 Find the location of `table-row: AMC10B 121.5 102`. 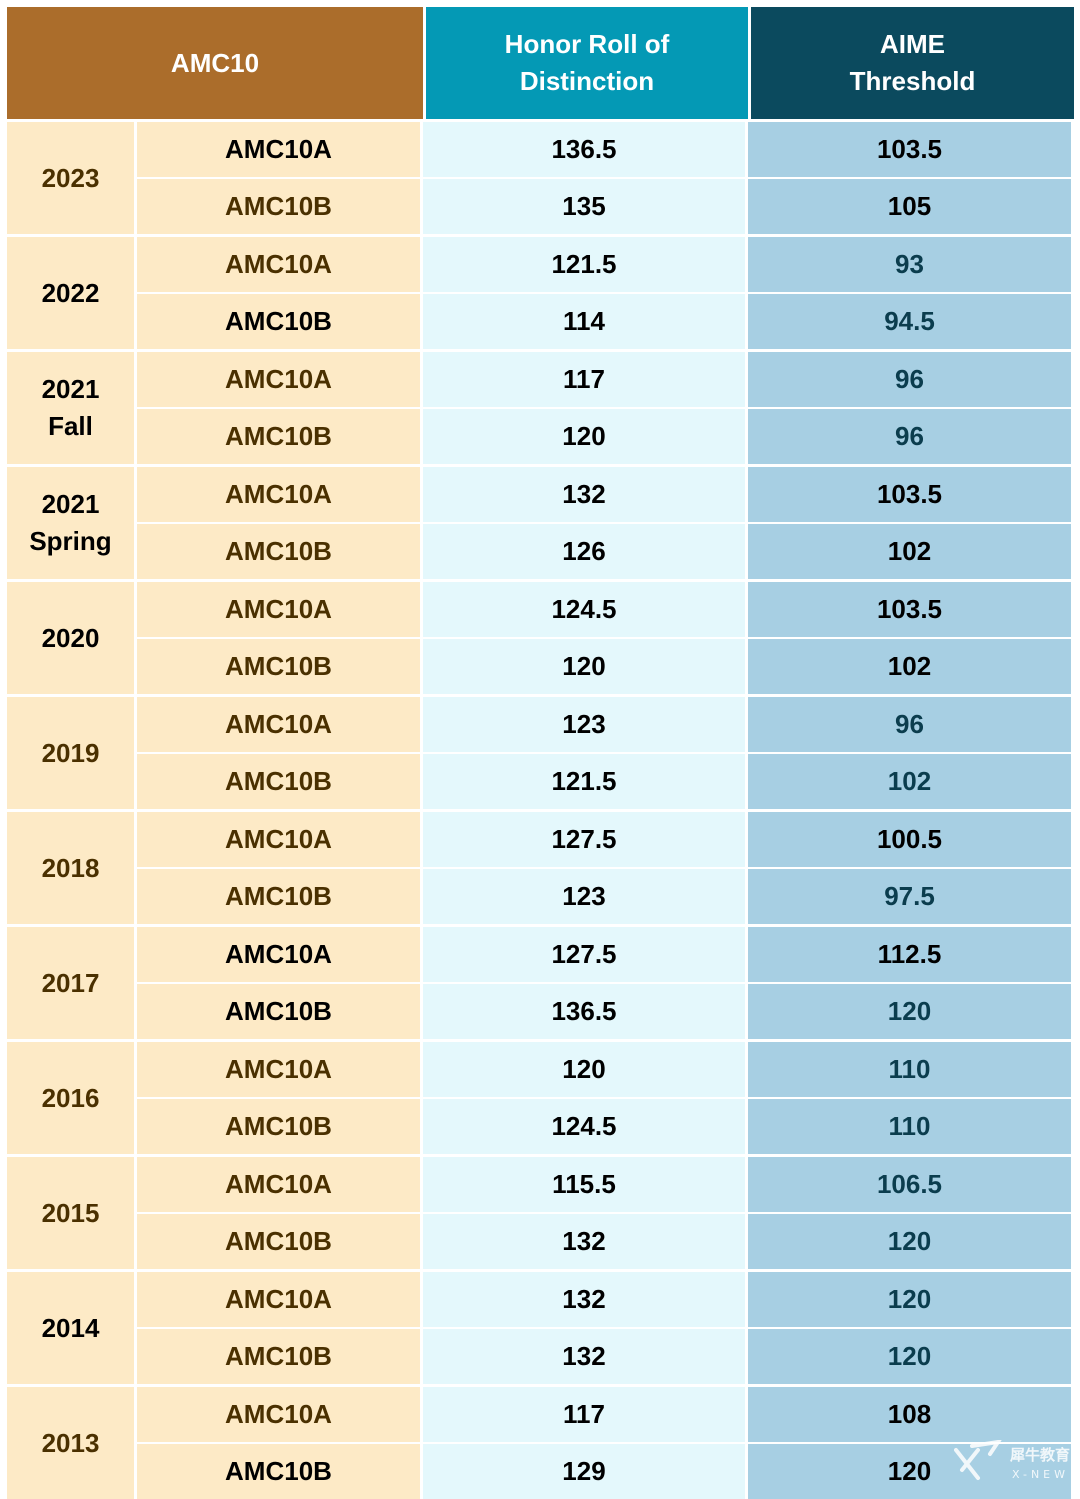

table-row: AMC10B 121.5 102 is located at coordinates (605, 781).